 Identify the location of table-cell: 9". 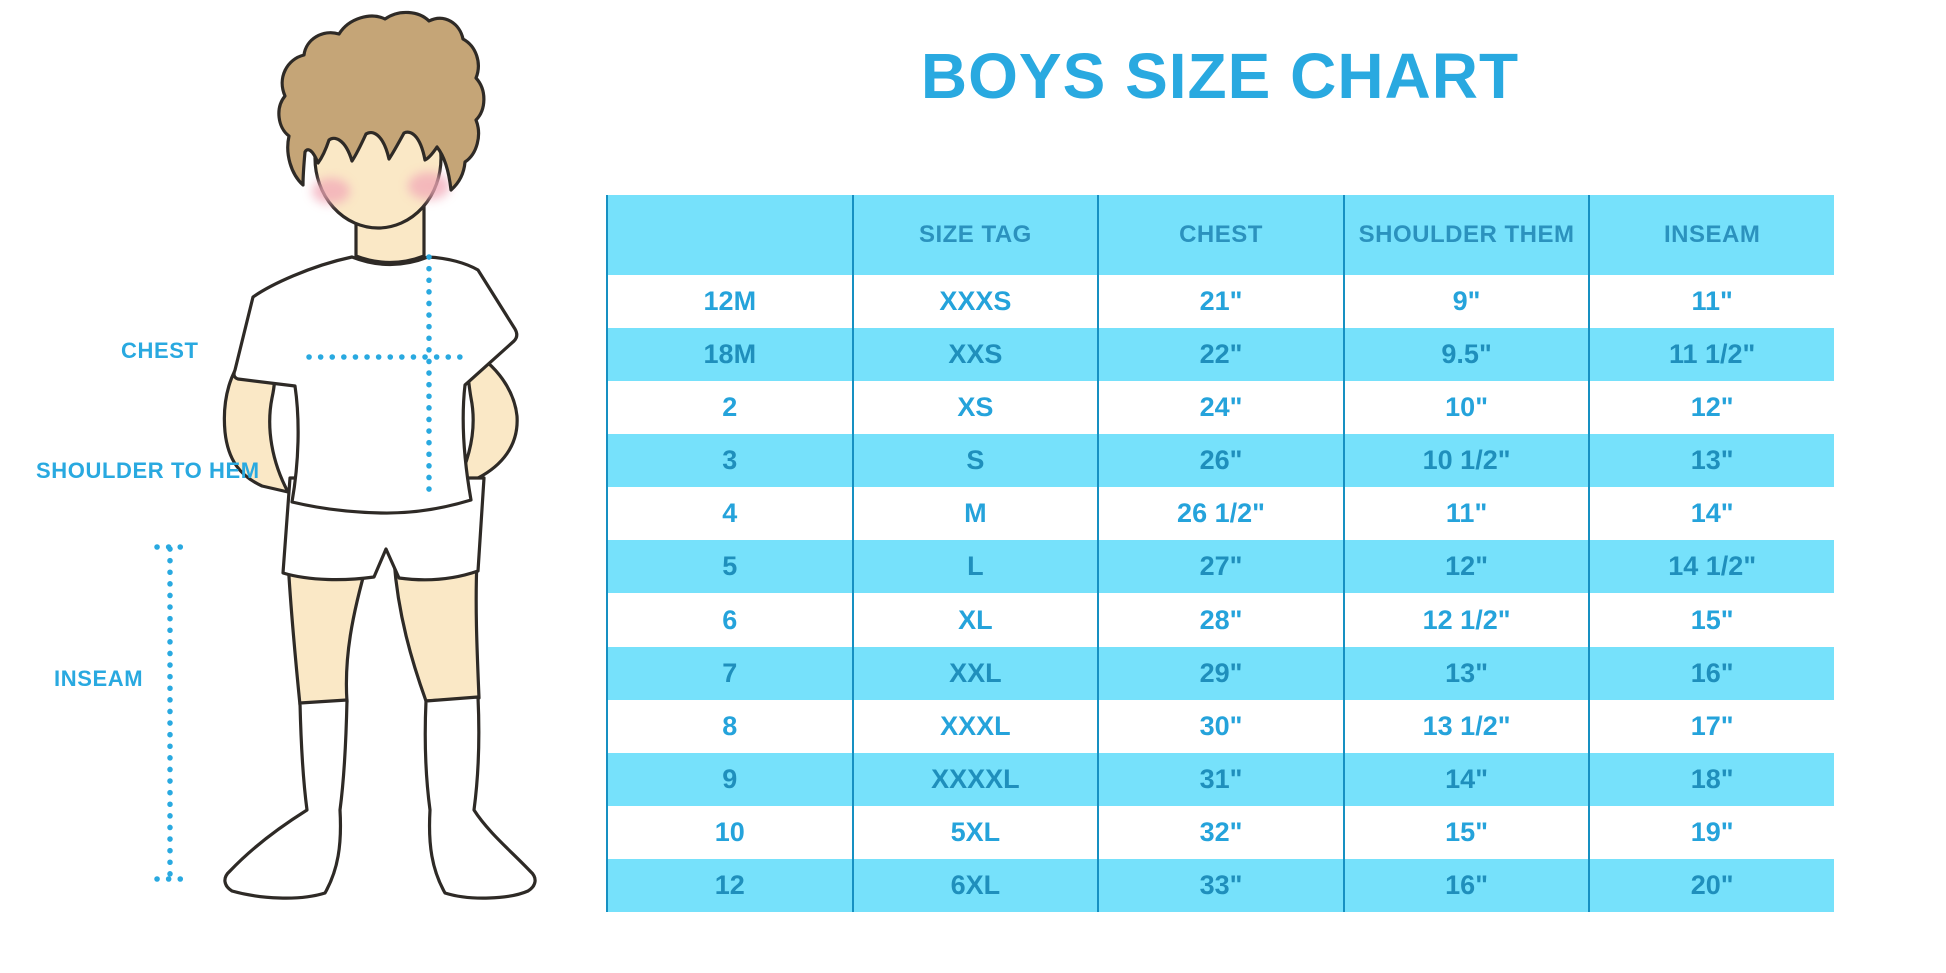
(1466, 302).